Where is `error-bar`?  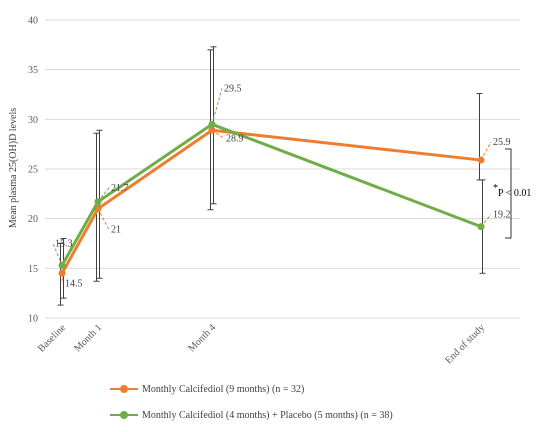 error-bar is located at coordinates (479, 137).